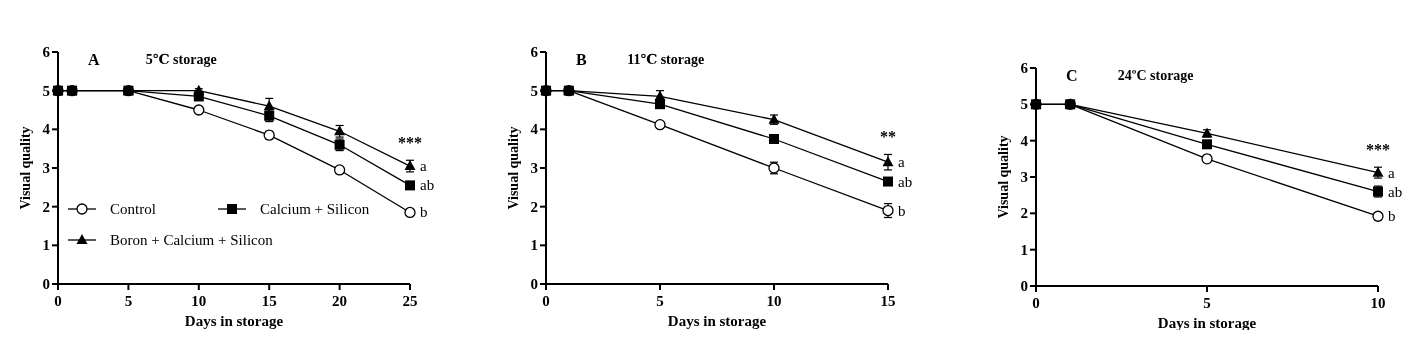  I want to click on chart-title: 11℃ storage, so click(666, 59).